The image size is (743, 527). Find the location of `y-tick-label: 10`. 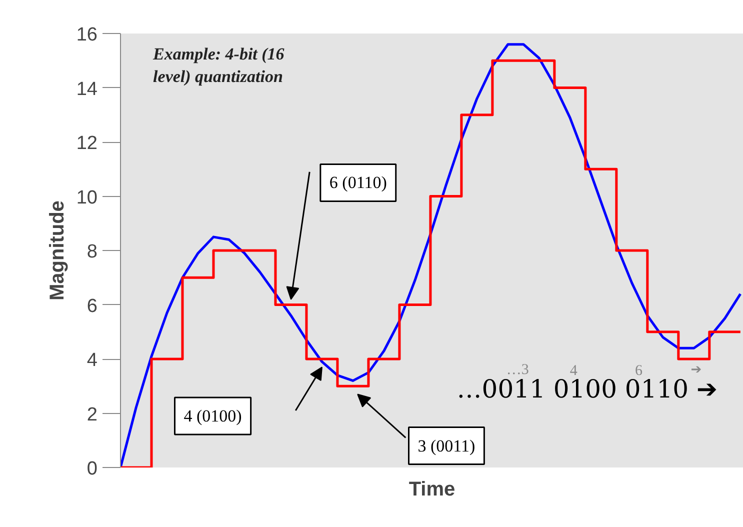

y-tick-label: 10 is located at coordinates (87, 197).